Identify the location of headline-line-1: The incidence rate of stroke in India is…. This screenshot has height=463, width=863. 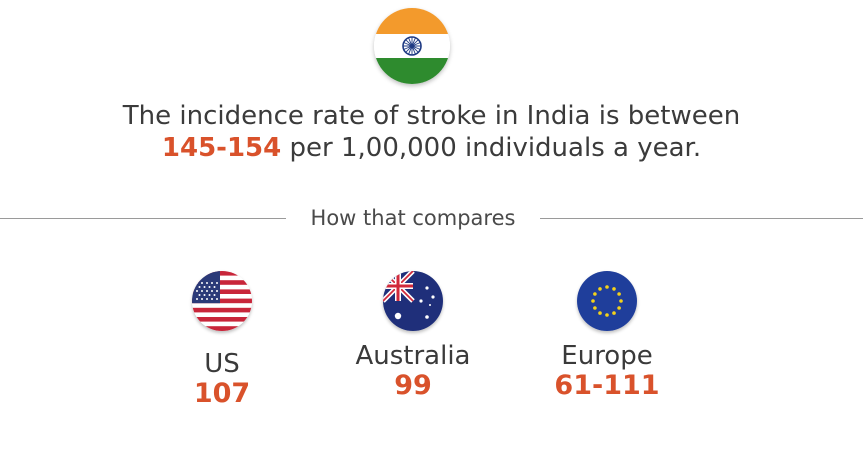
(431, 116).